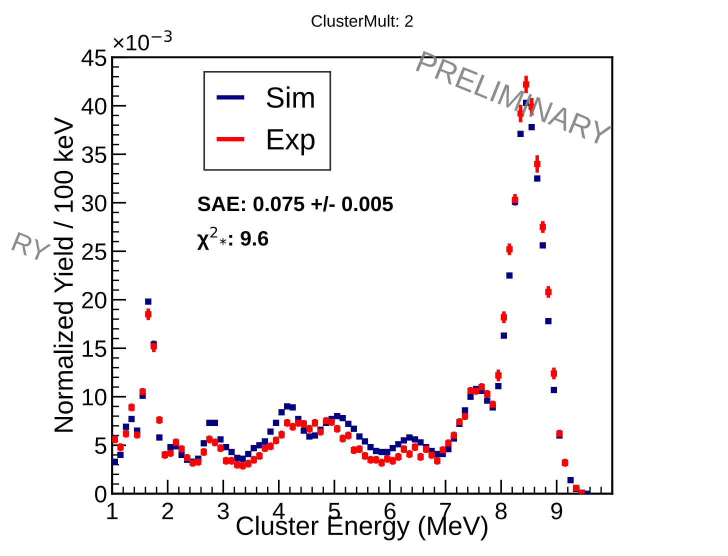 The height and width of the screenshot is (556, 728). Describe the element at coordinates (94, 106) in the screenshot. I see `y-tick-label: 40` at that location.